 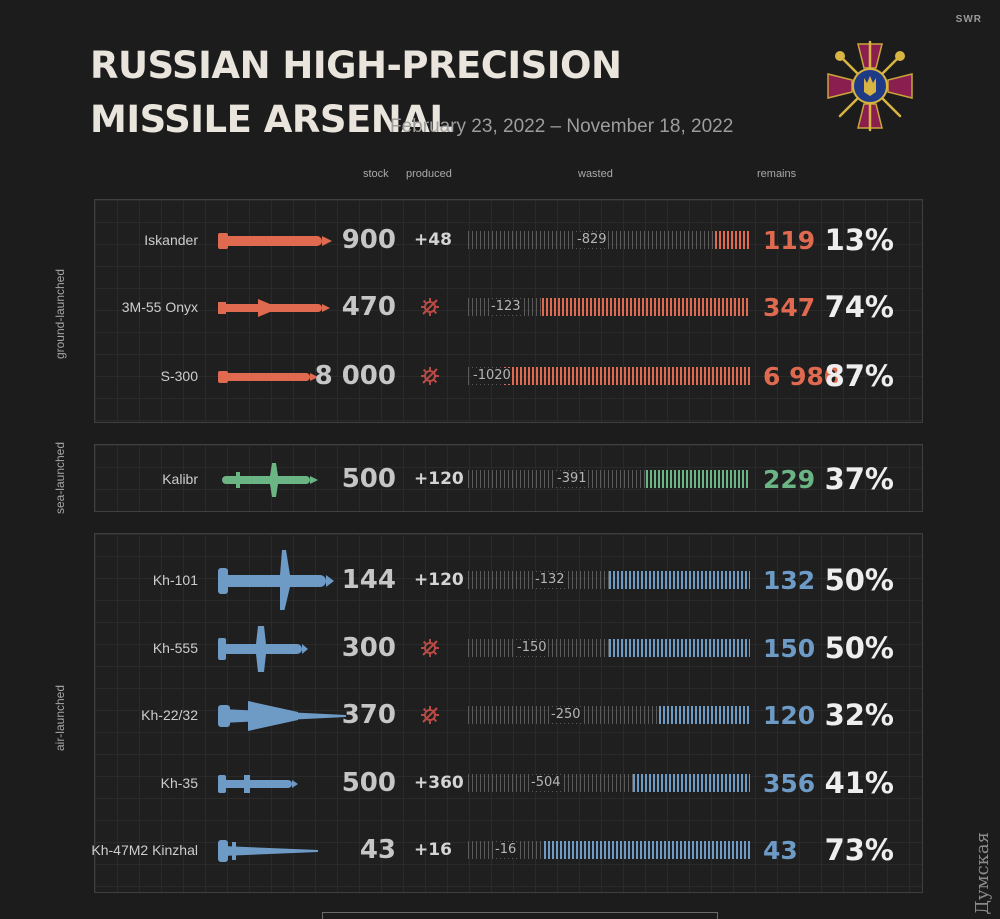 What do you see at coordinates (368, 648) in the screenshot?
I see `stock-value: 300` at bounding box center [368, 648].